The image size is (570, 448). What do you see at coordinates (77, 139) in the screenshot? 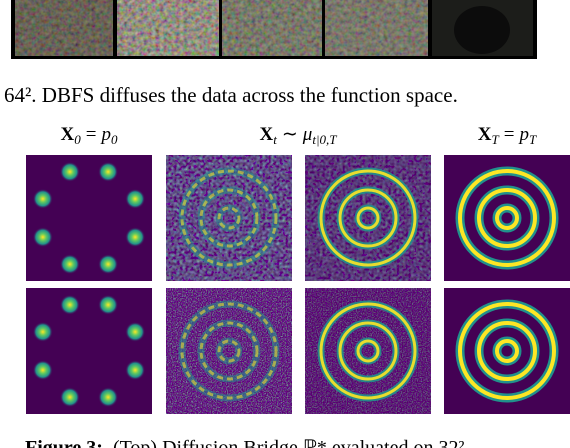
I see `header-subscript: 0` at bounding box center [77, 139].